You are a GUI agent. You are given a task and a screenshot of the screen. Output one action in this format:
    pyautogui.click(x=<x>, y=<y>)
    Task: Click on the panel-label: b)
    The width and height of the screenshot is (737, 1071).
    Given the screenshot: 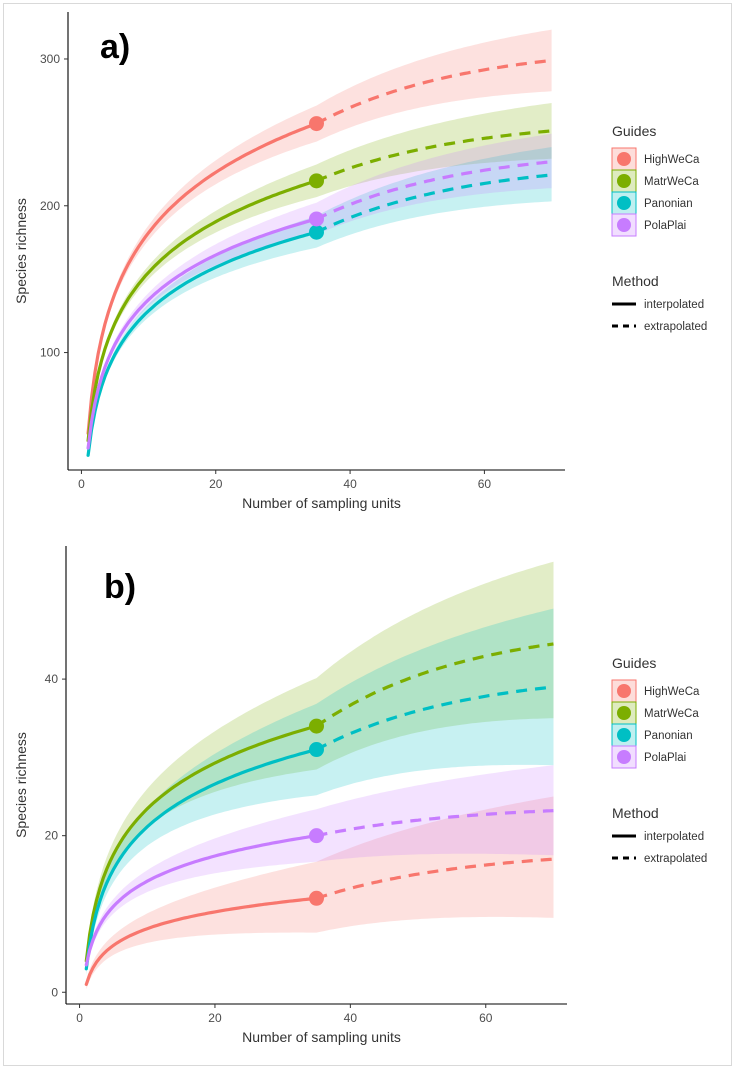 What is the action you would take?
    pyautogui.click(x=120, y=587)
    